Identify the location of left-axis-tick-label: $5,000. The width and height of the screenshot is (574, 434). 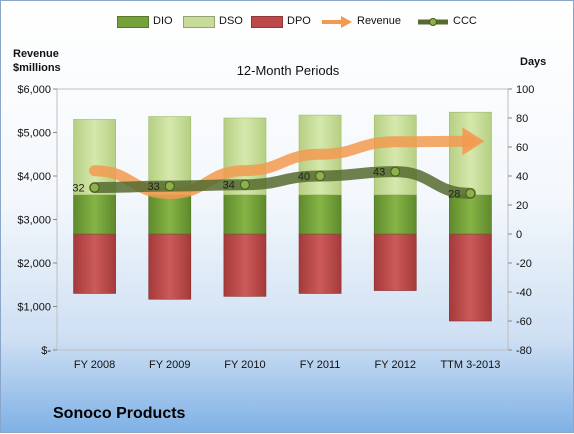
(34, 134).